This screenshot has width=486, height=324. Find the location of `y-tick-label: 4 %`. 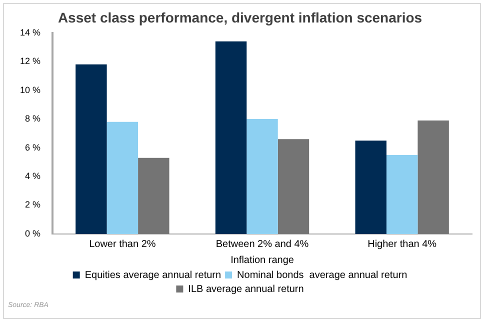

y-tick-label: 4 % is located at coordinates (33, 176).